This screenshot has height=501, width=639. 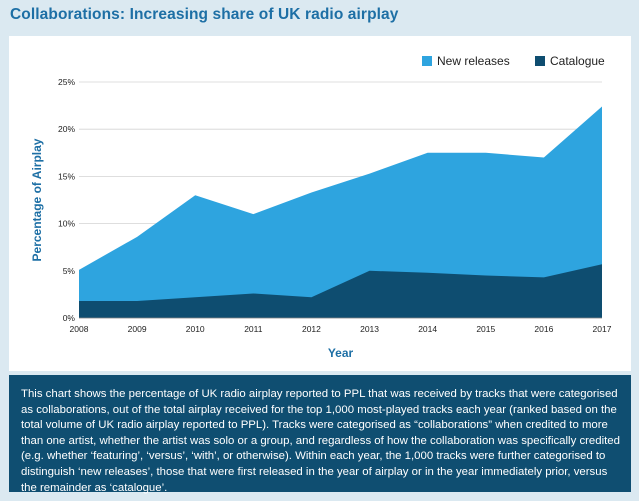 What do you see at coordinates (340, 291) in the screenshot?
I see `series-area-catalogue` at bounding box center [340, 291].